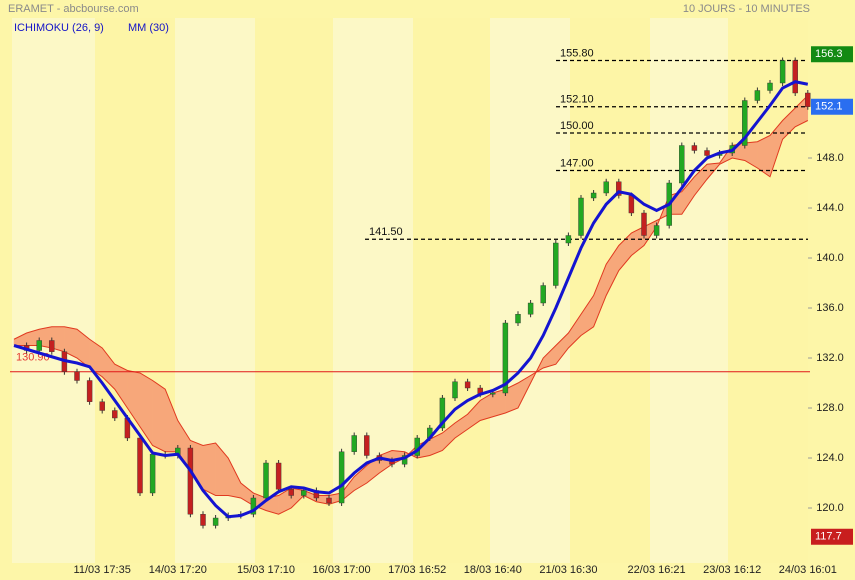  What do you see at coordinates (577, 53) in the screenshot?
I see `level-label: 155.80` at bounding box center [577, 53].